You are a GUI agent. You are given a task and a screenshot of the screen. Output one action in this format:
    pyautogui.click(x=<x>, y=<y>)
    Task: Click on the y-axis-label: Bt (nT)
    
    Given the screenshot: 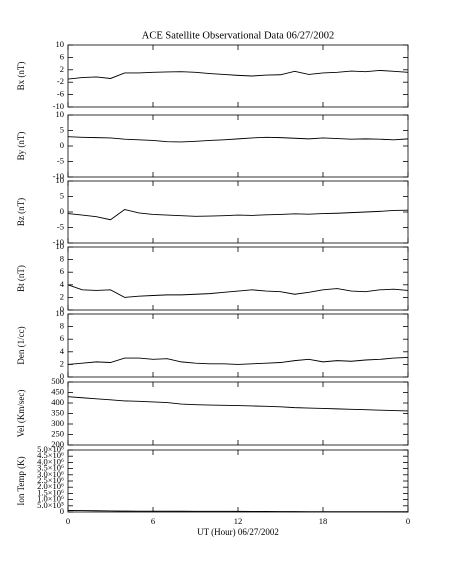 What is the action you would take?
    pyautogui.click(x=21, y=278)
    